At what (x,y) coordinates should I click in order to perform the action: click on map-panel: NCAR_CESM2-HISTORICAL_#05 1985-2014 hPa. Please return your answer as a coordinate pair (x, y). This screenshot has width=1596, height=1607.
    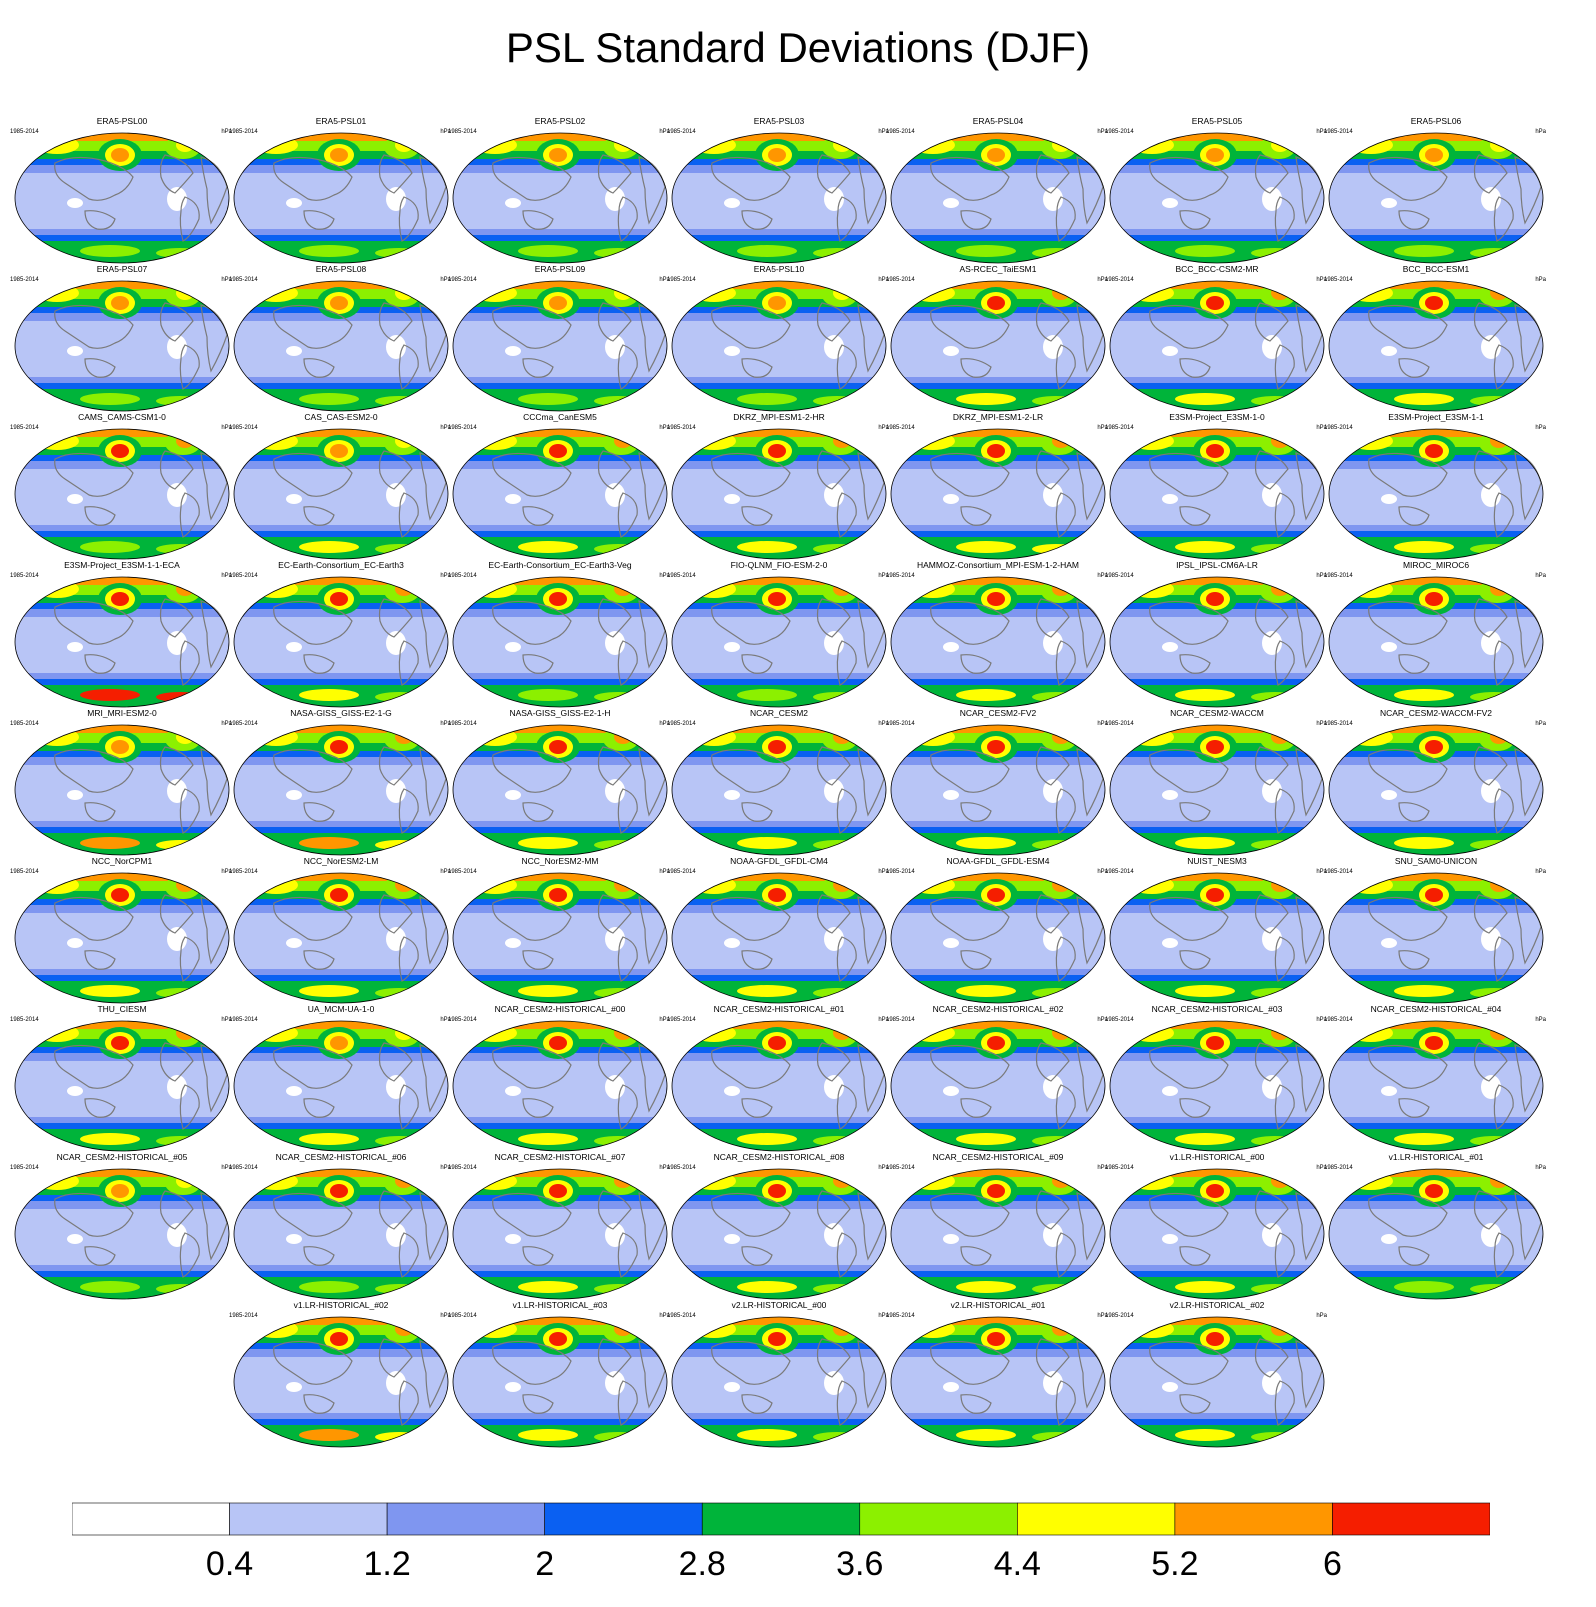
    Looking at the image, I should click on (122, 1227).